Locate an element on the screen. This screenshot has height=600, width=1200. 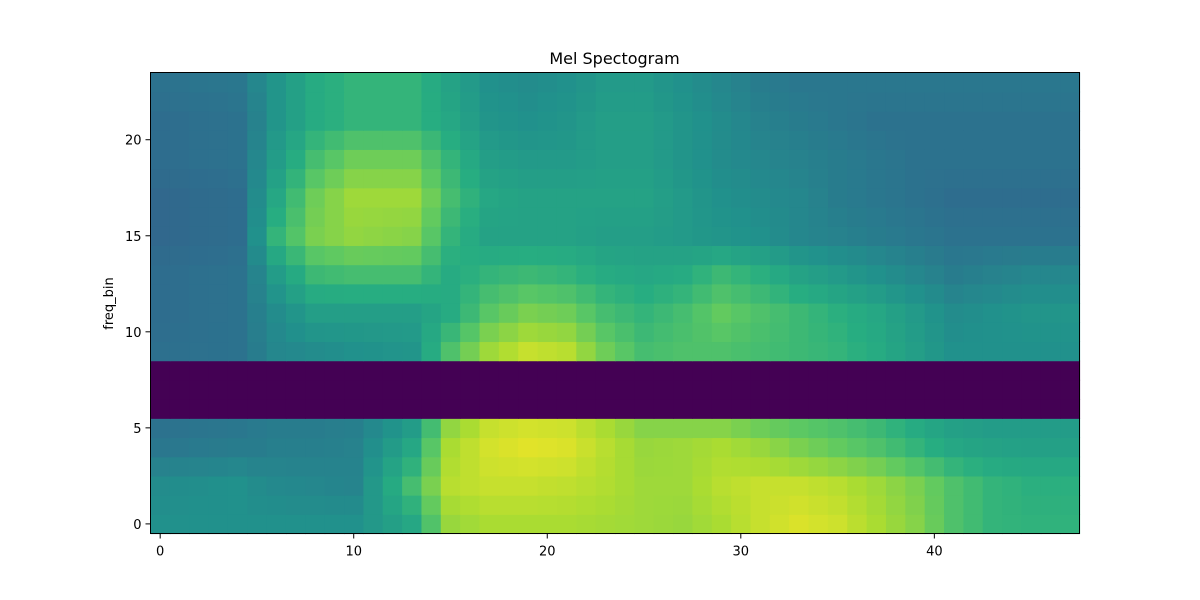
x-tick-label: 10 is located at coordinates (353, 552).